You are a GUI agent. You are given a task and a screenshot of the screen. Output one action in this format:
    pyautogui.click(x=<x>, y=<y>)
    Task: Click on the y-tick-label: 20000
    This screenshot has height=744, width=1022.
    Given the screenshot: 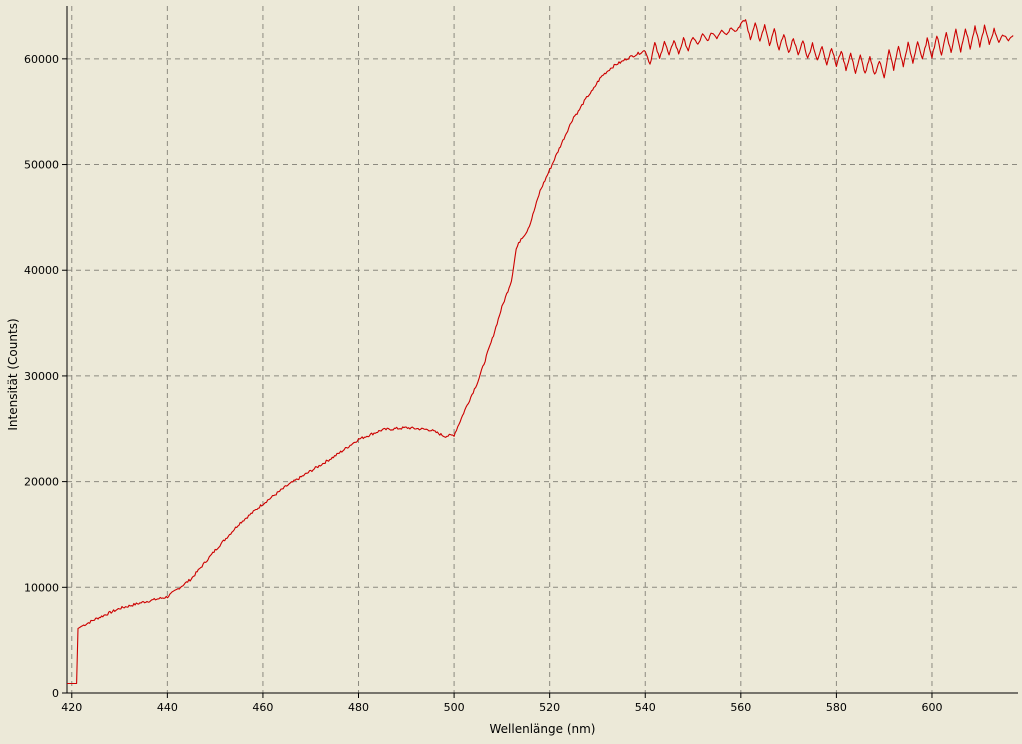 What is the action you would take?
    pyautogui.click(x=41, y=482)
    